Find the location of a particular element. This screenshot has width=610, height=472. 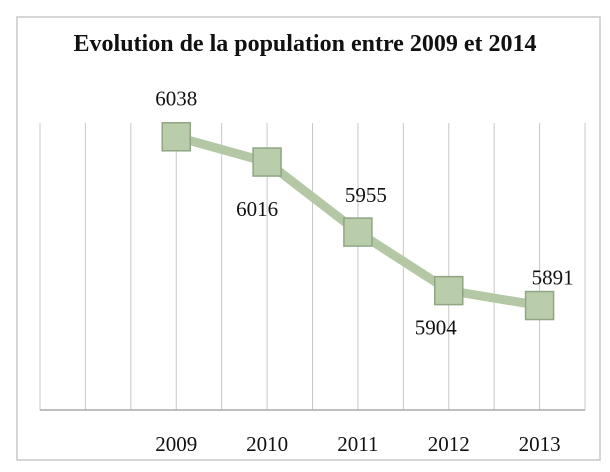

x-tick-label: 2012 is located at coordinates (449, 444).